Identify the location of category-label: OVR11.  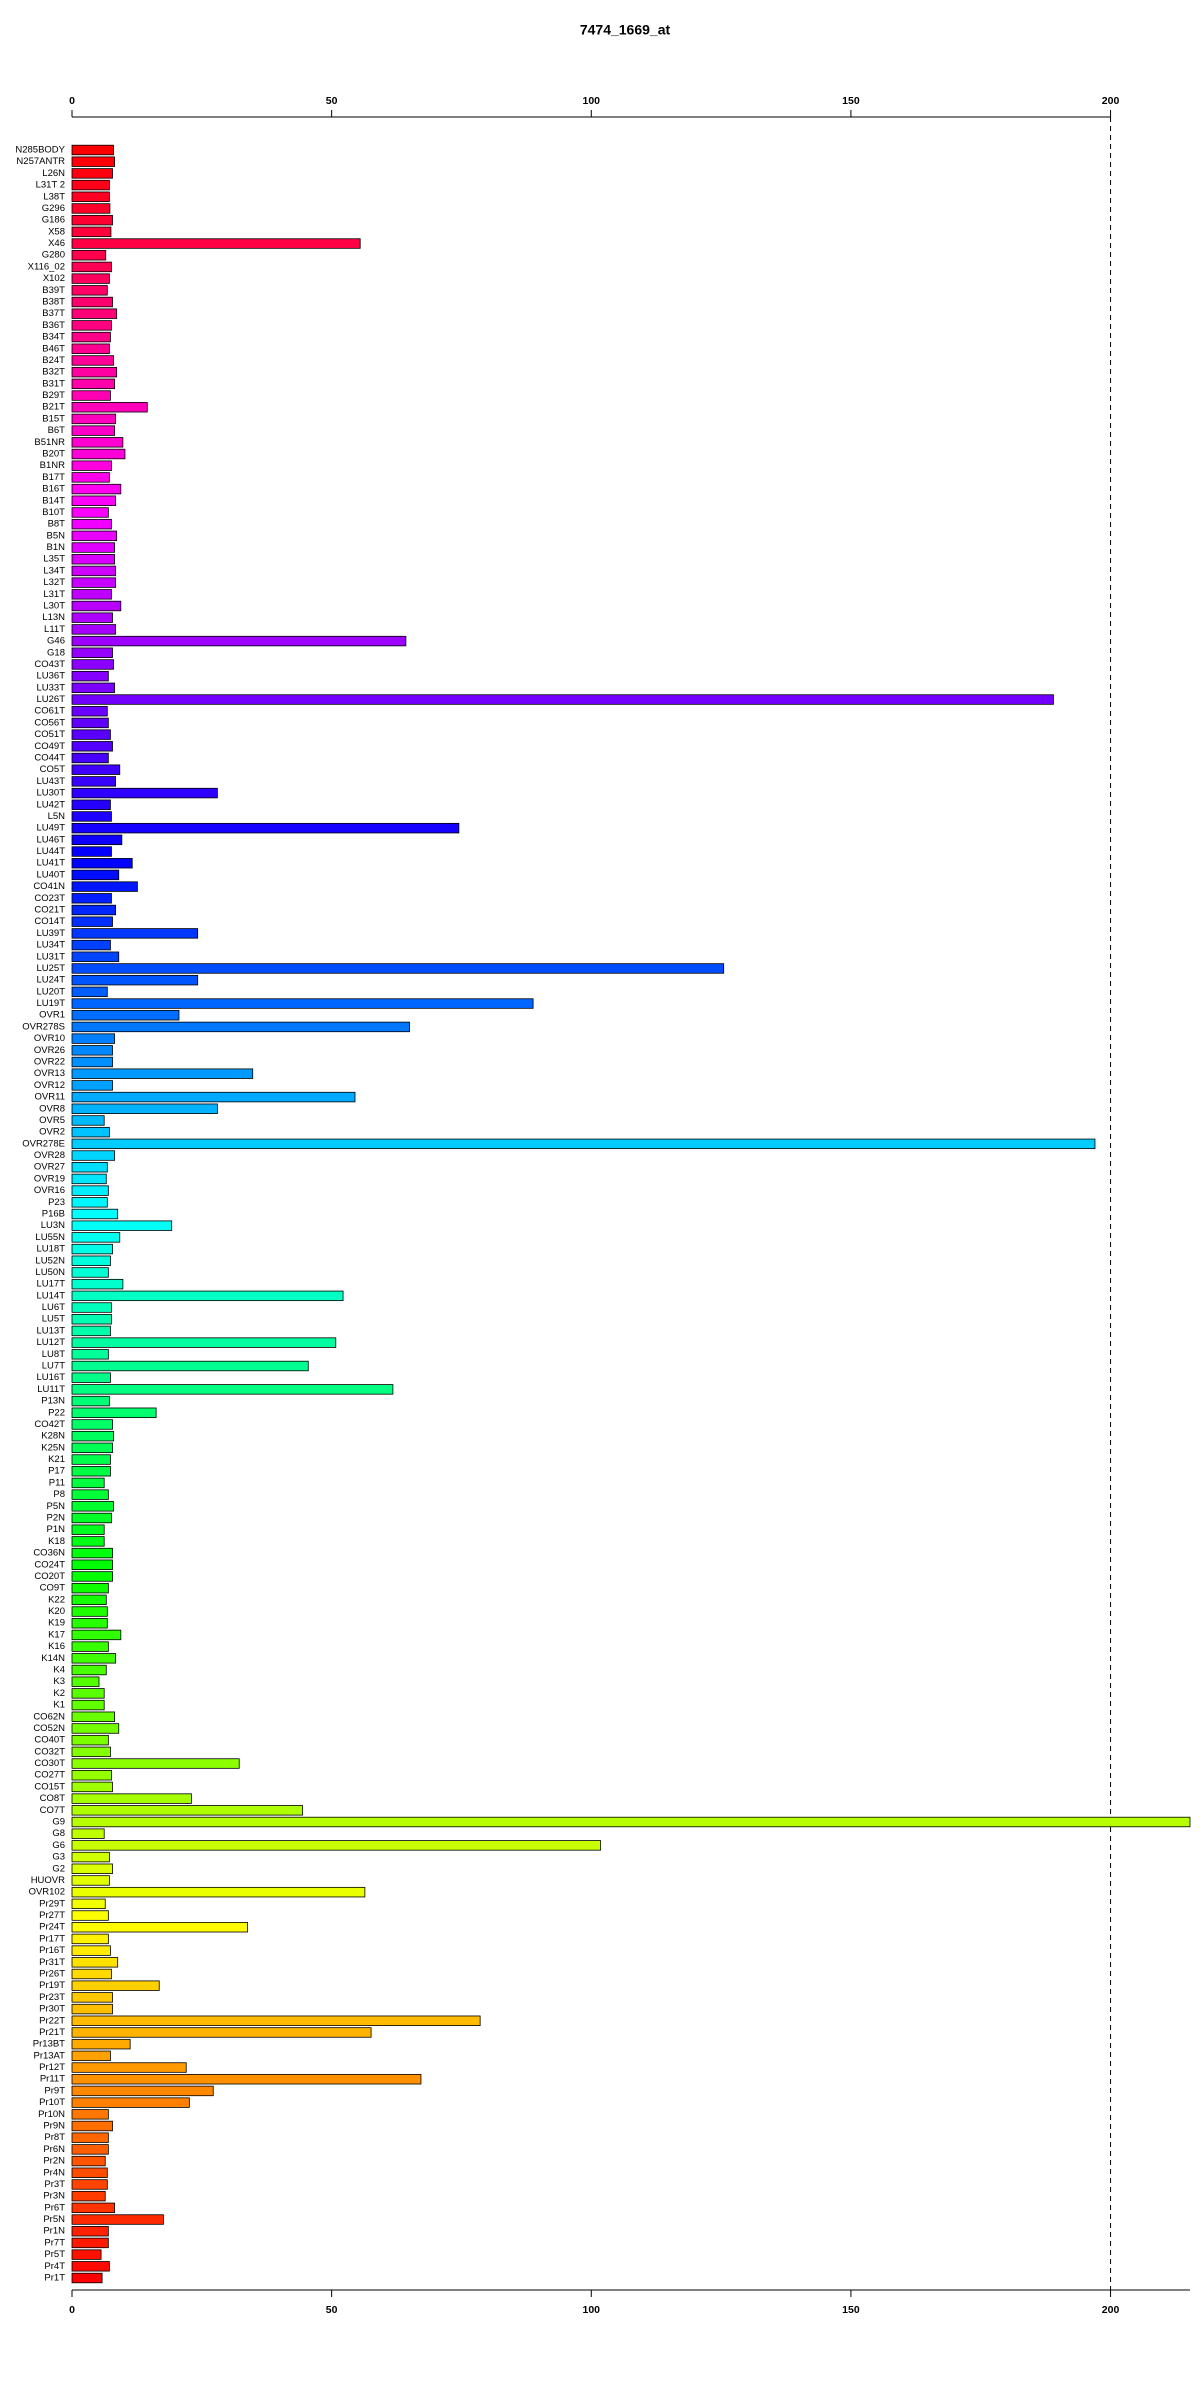
(50, 1097).